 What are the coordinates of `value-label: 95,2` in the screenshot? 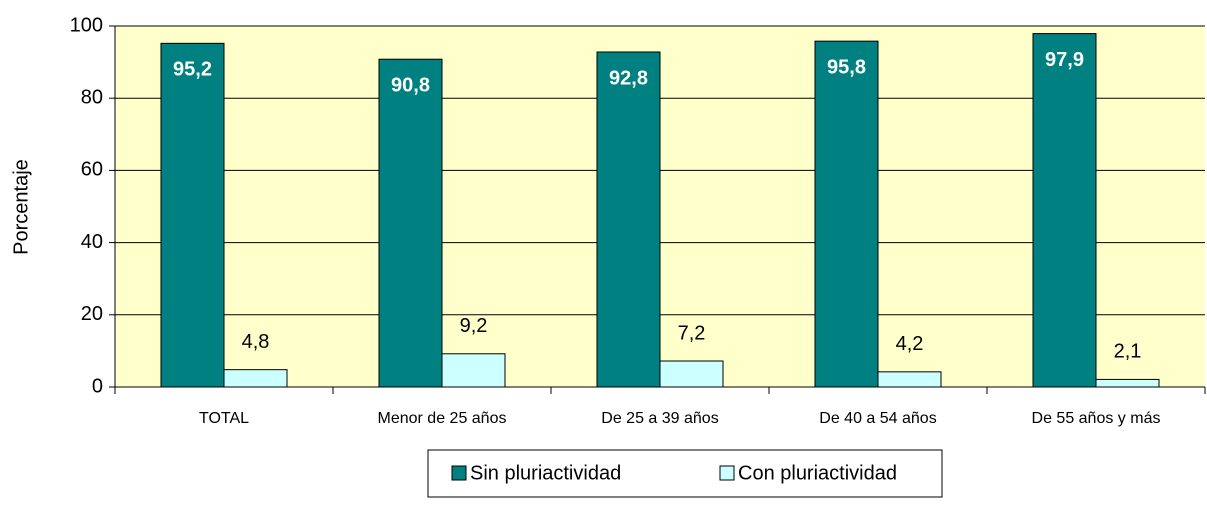 It's located at (192, 70).